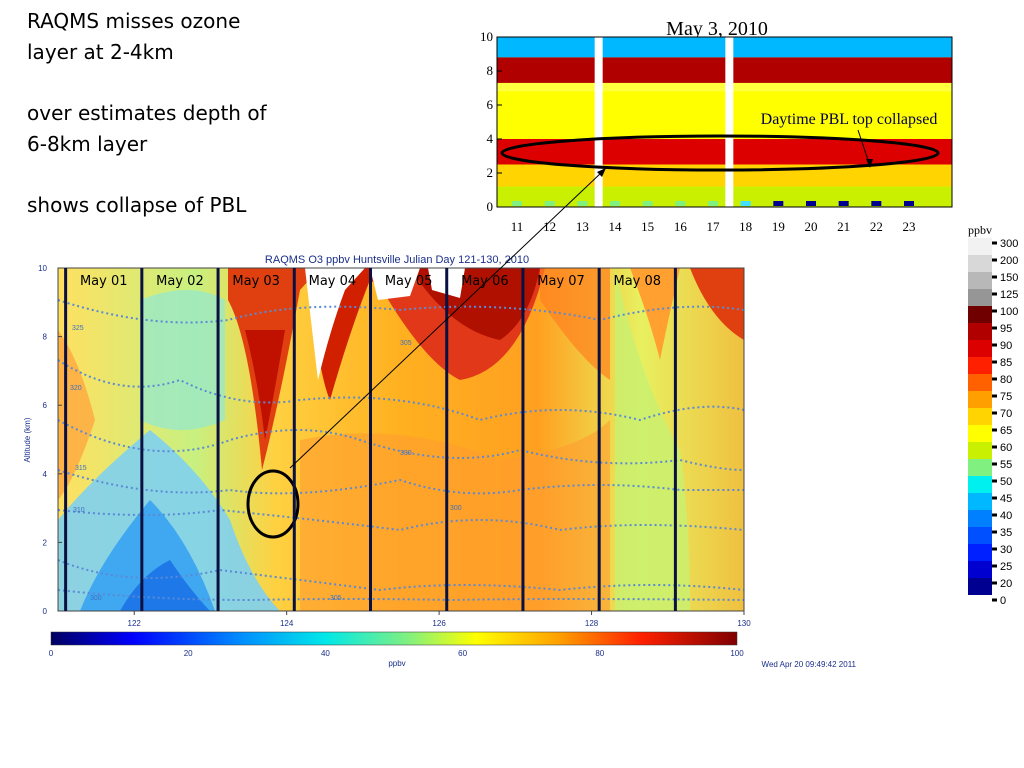 The width and height of the screenshot is (1024, 768). What do you see at coordinates (396, 663) in the screenshot?
I see `colorbar-label: ppbv` at bounding box center [396, 663].